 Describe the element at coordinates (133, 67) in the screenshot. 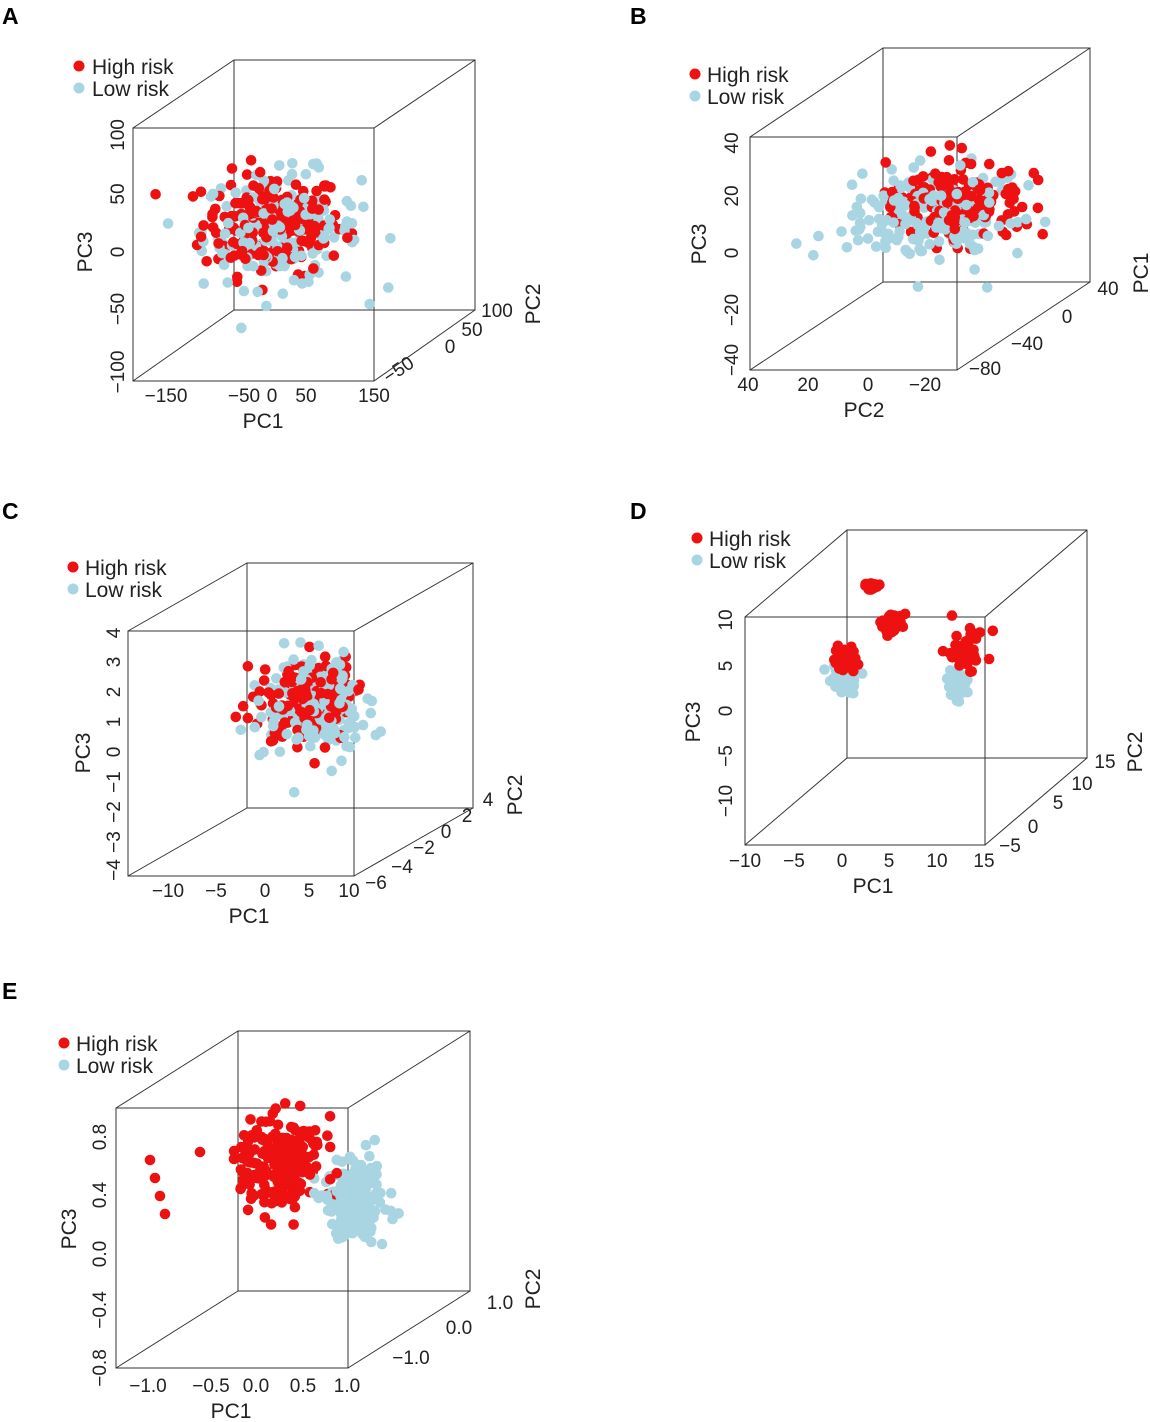

I see `legend-high-label-a: High risk` at that location.